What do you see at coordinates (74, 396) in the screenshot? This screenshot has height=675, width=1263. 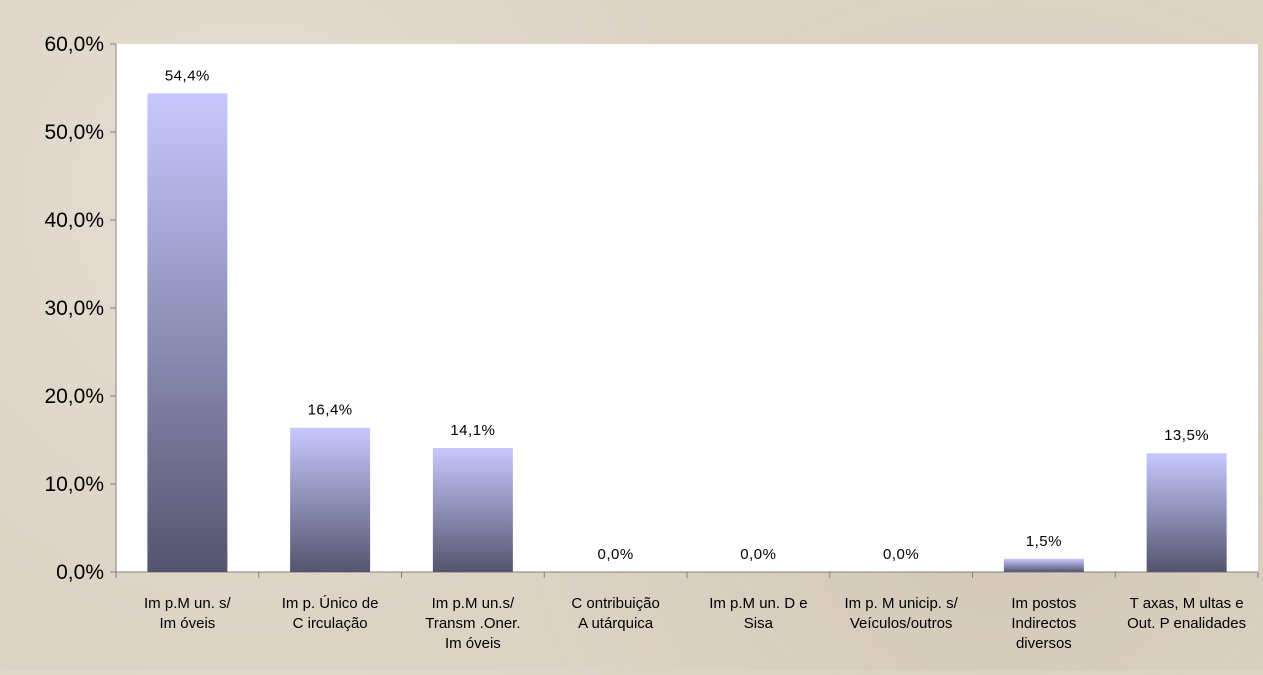 I see `y-tick-label: 20,0%` at bounding box center [74, 396].